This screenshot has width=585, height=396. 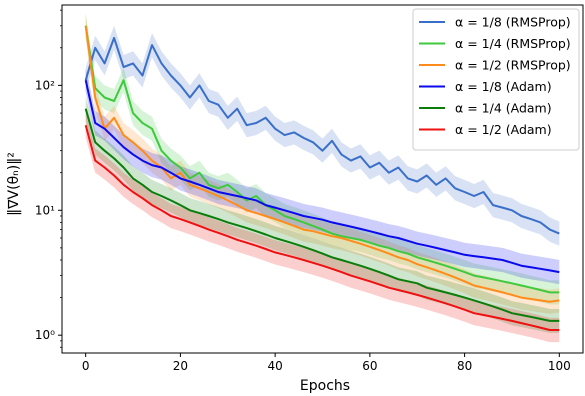 What do you see at coordinates (45, 85) in the screenshot?
I see `y-tick-label: 10²` at bounding box center [45, 85].